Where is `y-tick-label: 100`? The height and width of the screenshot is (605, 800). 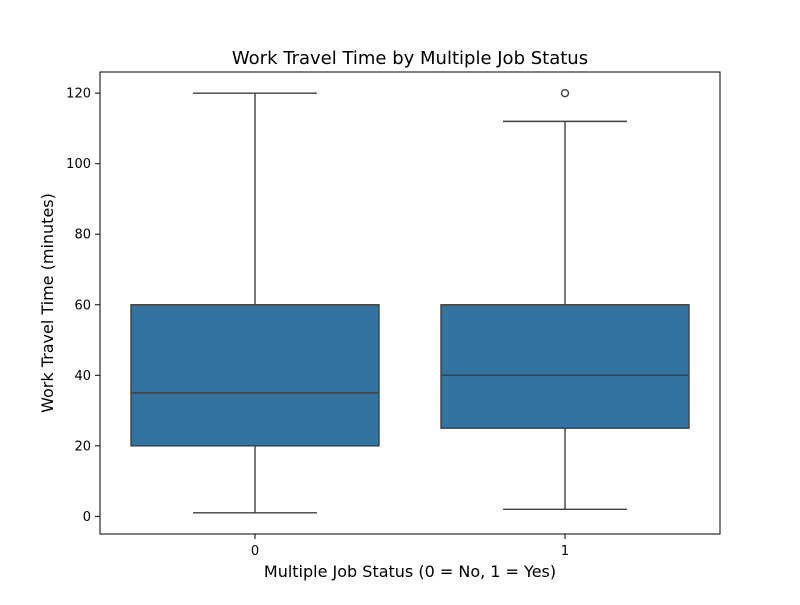 y-tick-label: 100 is located at coordinates (78, 164).